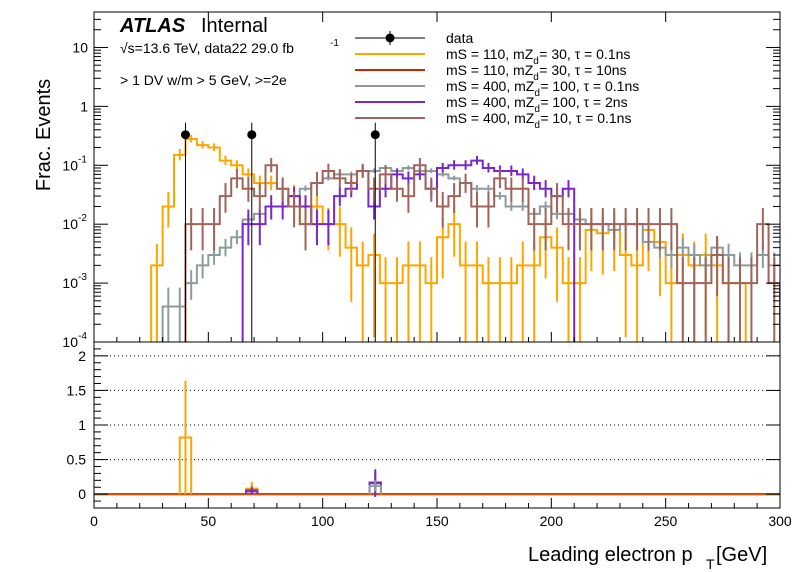 This screenshot has height=572, width=796. What do you see at coordinates (82, 494) in the screenshot?
I see `y-tick-label-bottom: 0` at bounding box center [82, 494].